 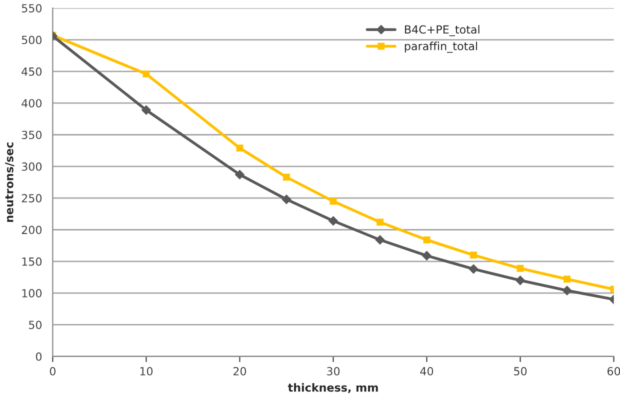 What do you see at coordinates (333, 388) in the screenshot?
I see `x-axis-title: thickness, mm` at bounding box center [333, 388].